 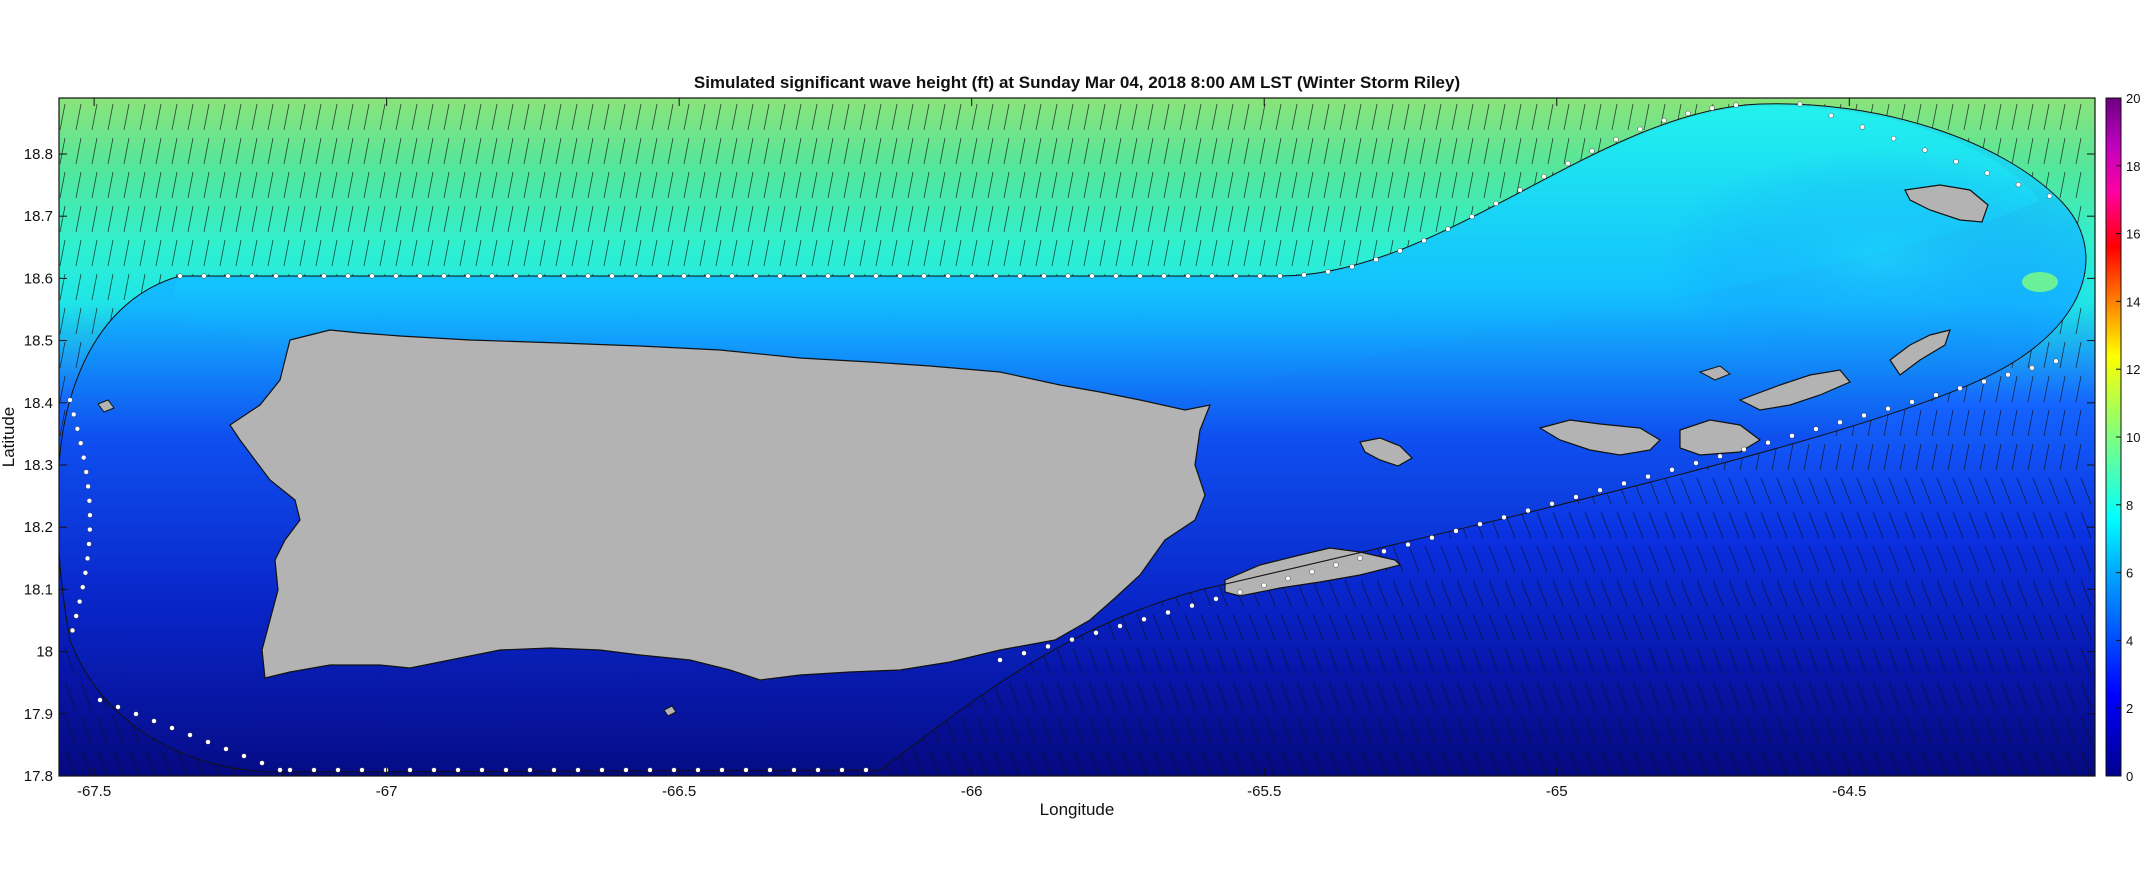 I want to click on x-tick-label: -66.5, so click(x=679, y=791).